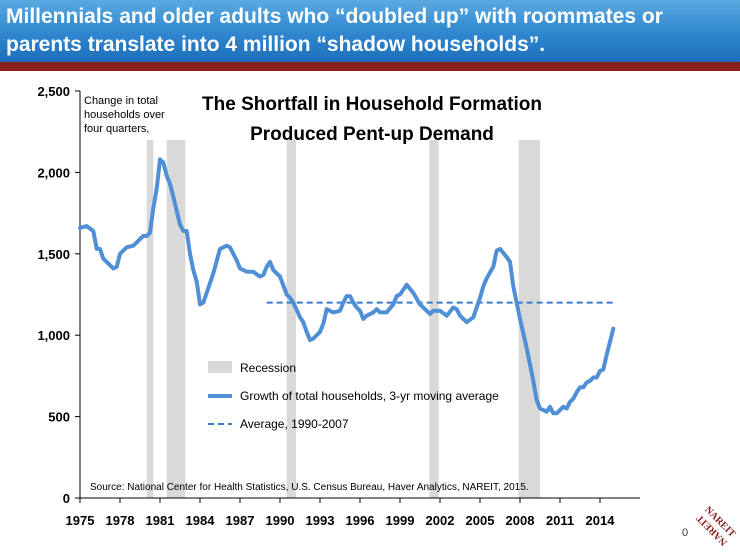 The width and height of the screenshot is (740, 555). Describe the element at coordinates (372, 134) in the screenshot. I see `chart-title-line-2: Produced Pent-up Demand` at that location.